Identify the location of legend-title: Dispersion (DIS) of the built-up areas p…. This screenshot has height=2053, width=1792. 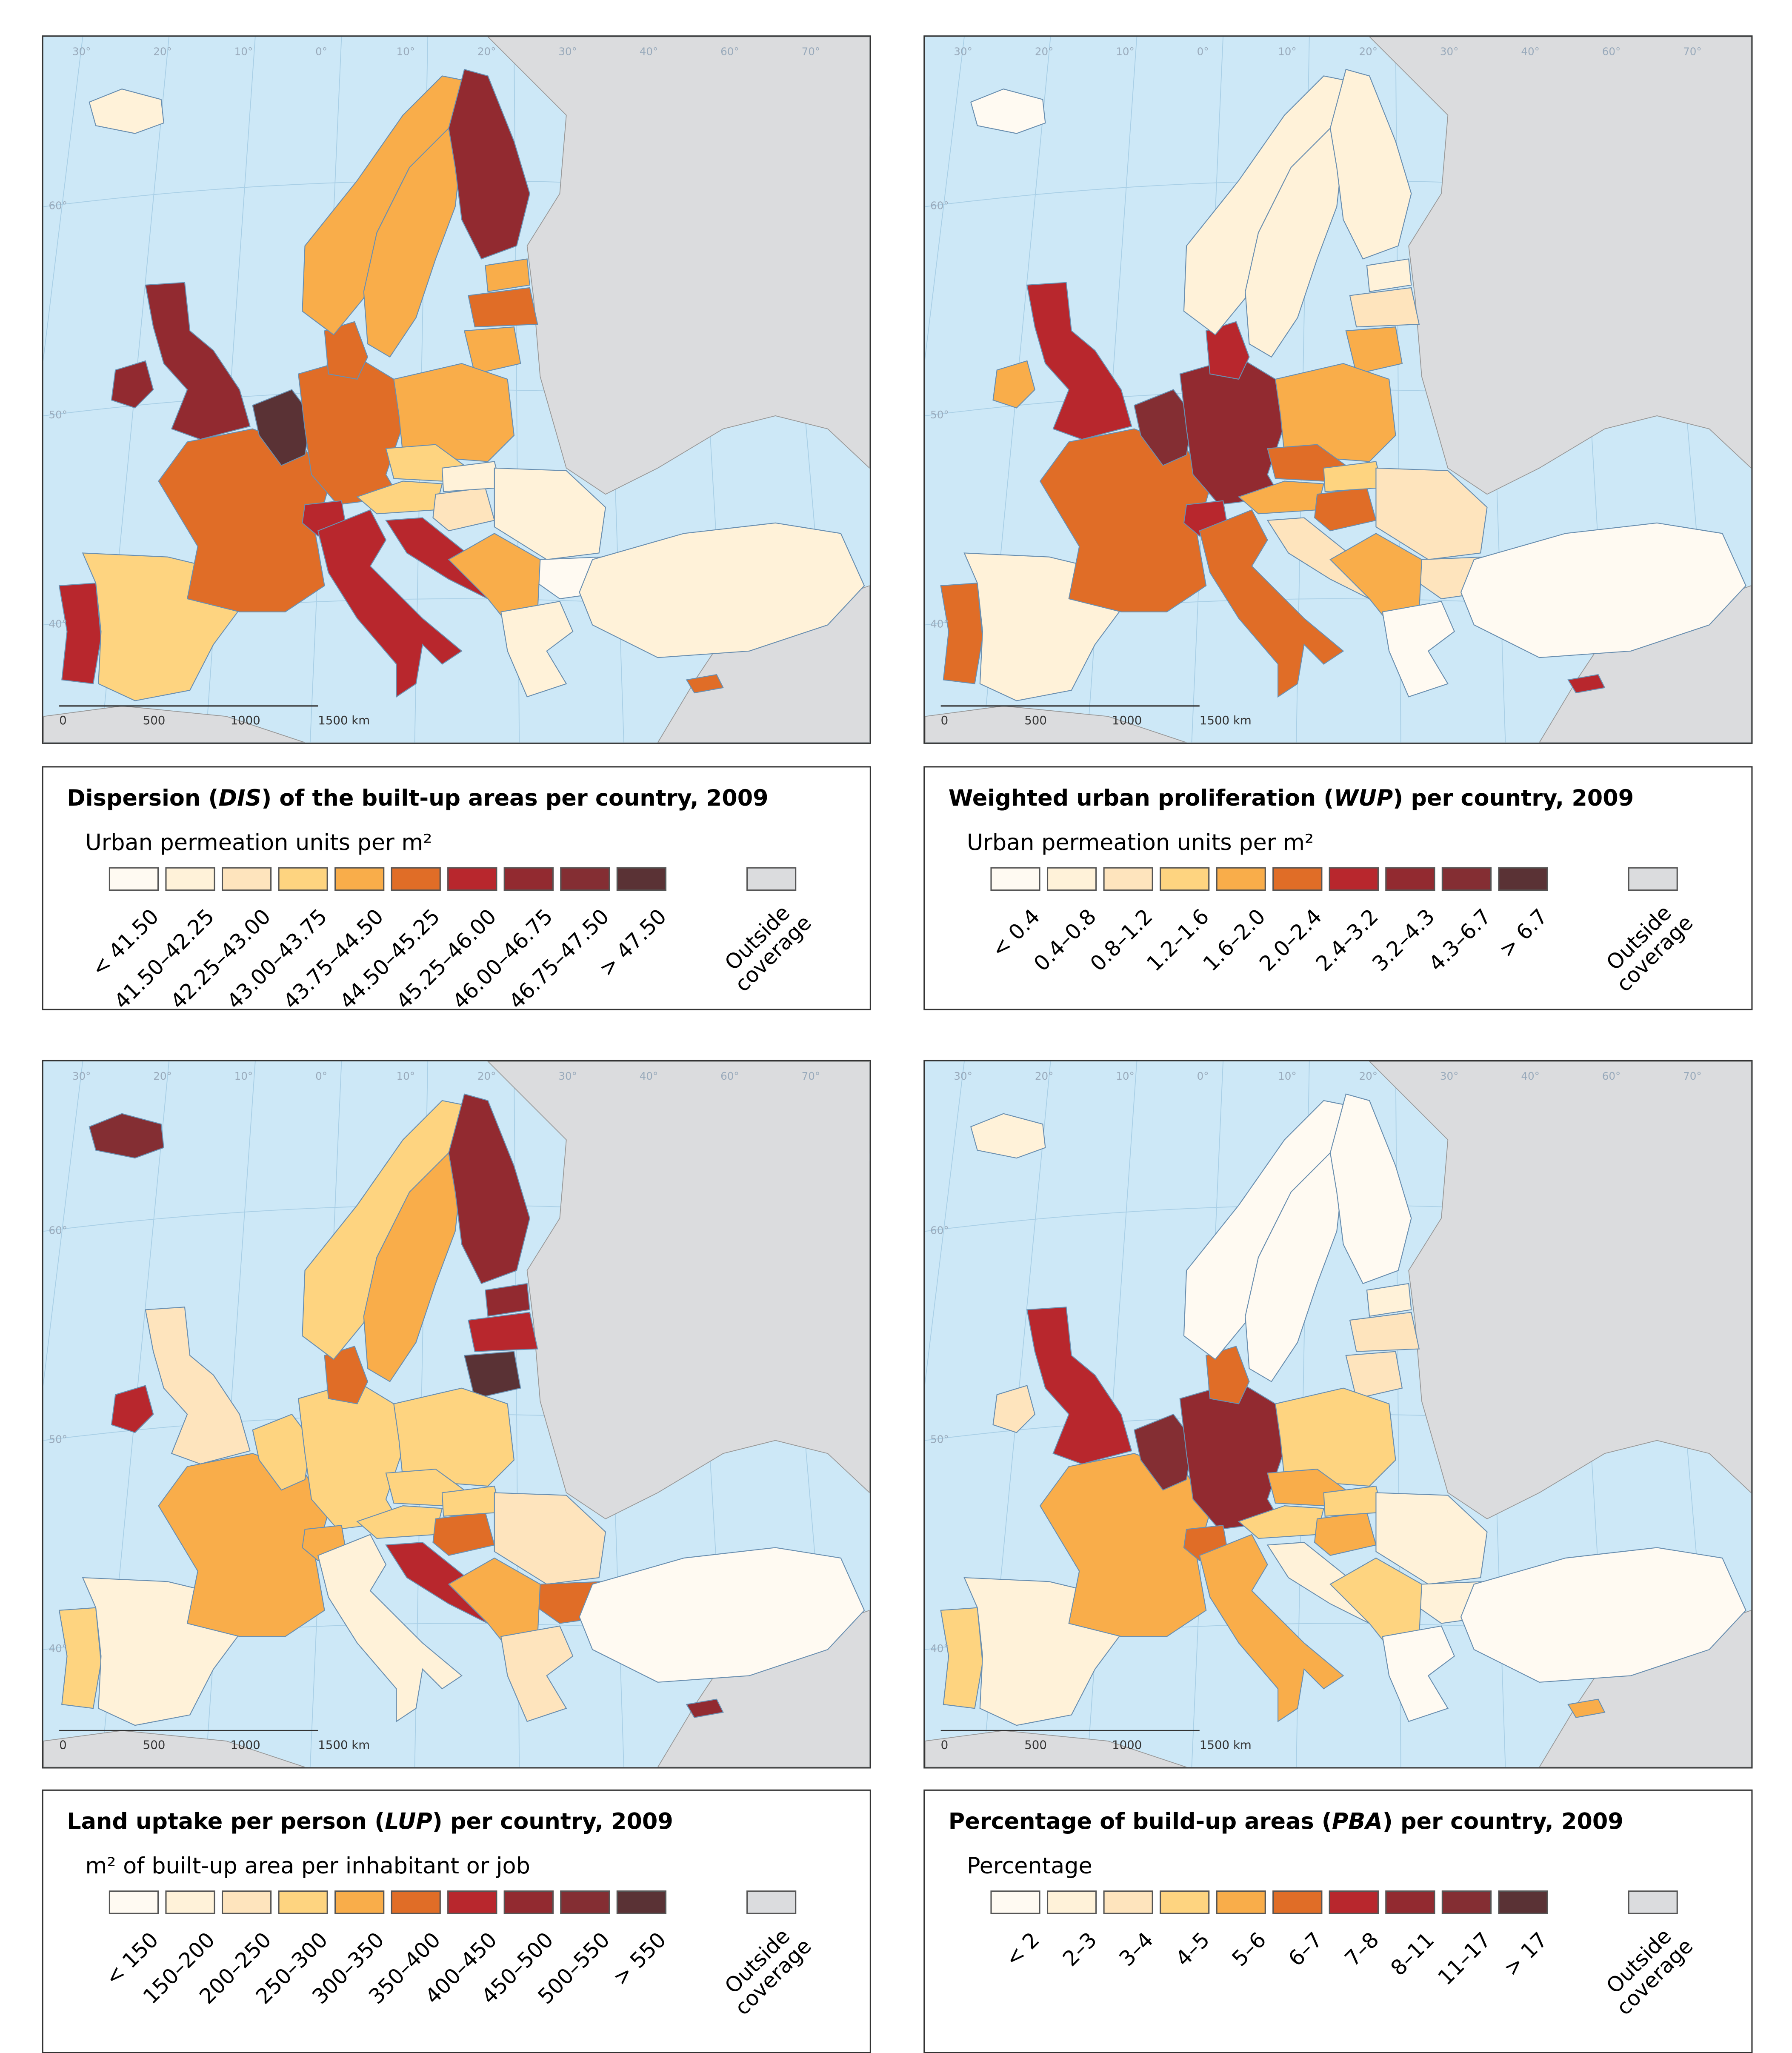
(417, 799).